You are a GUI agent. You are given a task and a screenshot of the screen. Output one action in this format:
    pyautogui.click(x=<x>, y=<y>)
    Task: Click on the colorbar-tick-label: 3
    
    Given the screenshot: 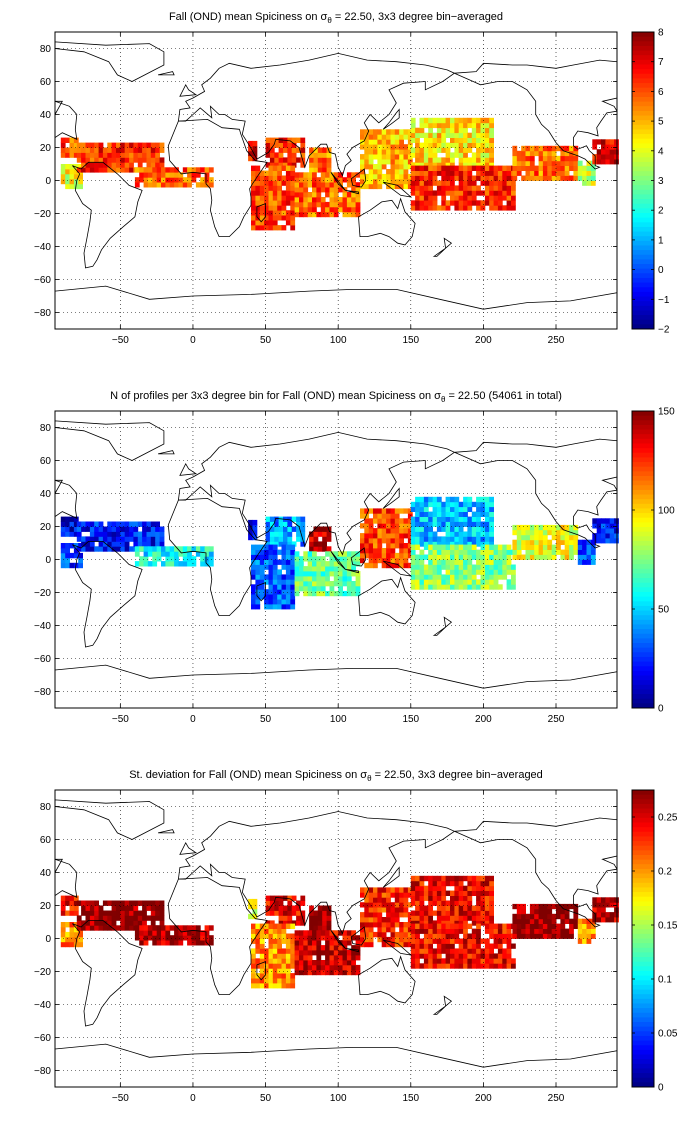 What is the action you would take?
    pyautogui.click(x=661, y=181)
    